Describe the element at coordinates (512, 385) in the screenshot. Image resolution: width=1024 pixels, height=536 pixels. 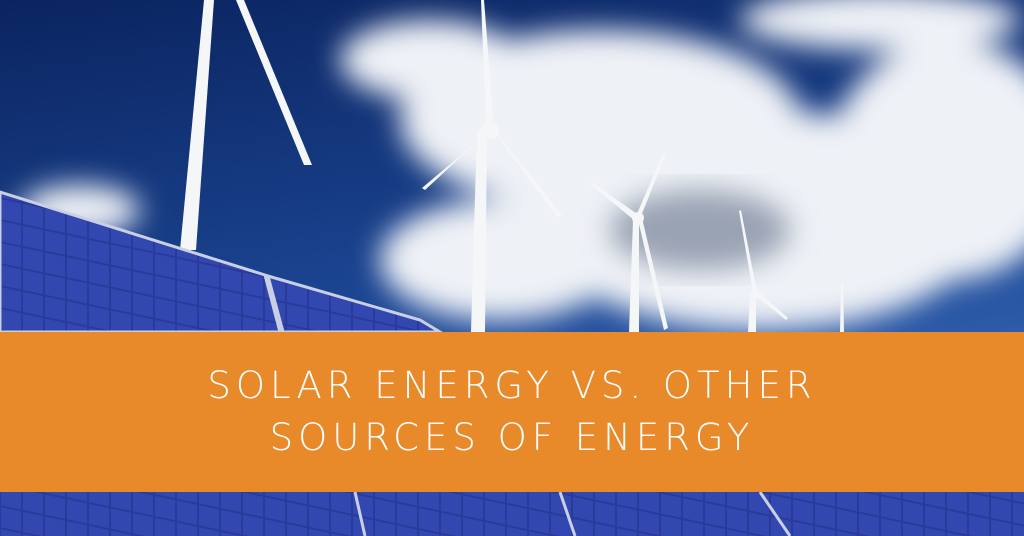
I see `title-line: SOLAR ENERGY VS. OTHER` at that location.